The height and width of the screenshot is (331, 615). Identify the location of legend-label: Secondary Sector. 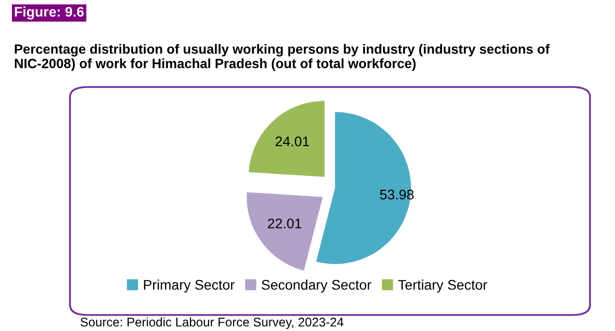
(317, 286).